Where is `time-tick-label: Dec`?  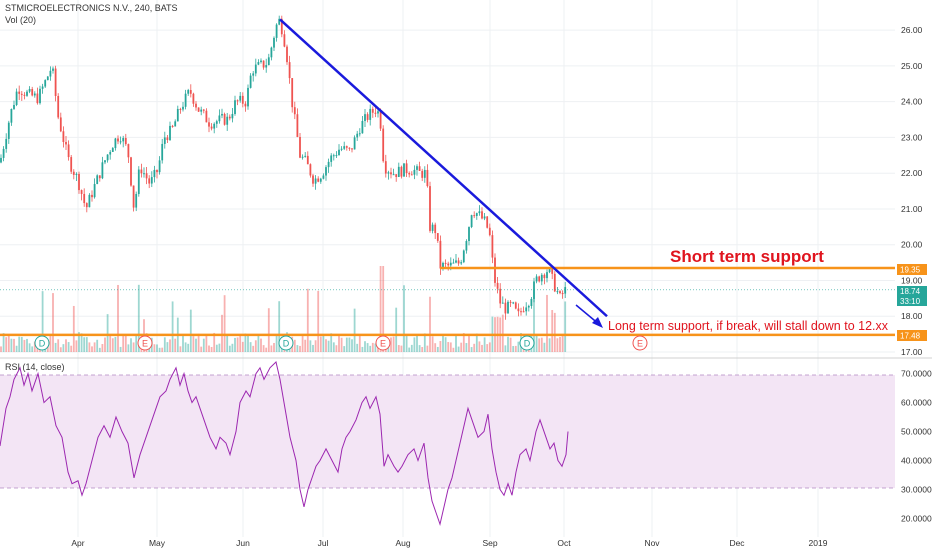 time-tick-label: Dec is located at coordinates (737, 543).